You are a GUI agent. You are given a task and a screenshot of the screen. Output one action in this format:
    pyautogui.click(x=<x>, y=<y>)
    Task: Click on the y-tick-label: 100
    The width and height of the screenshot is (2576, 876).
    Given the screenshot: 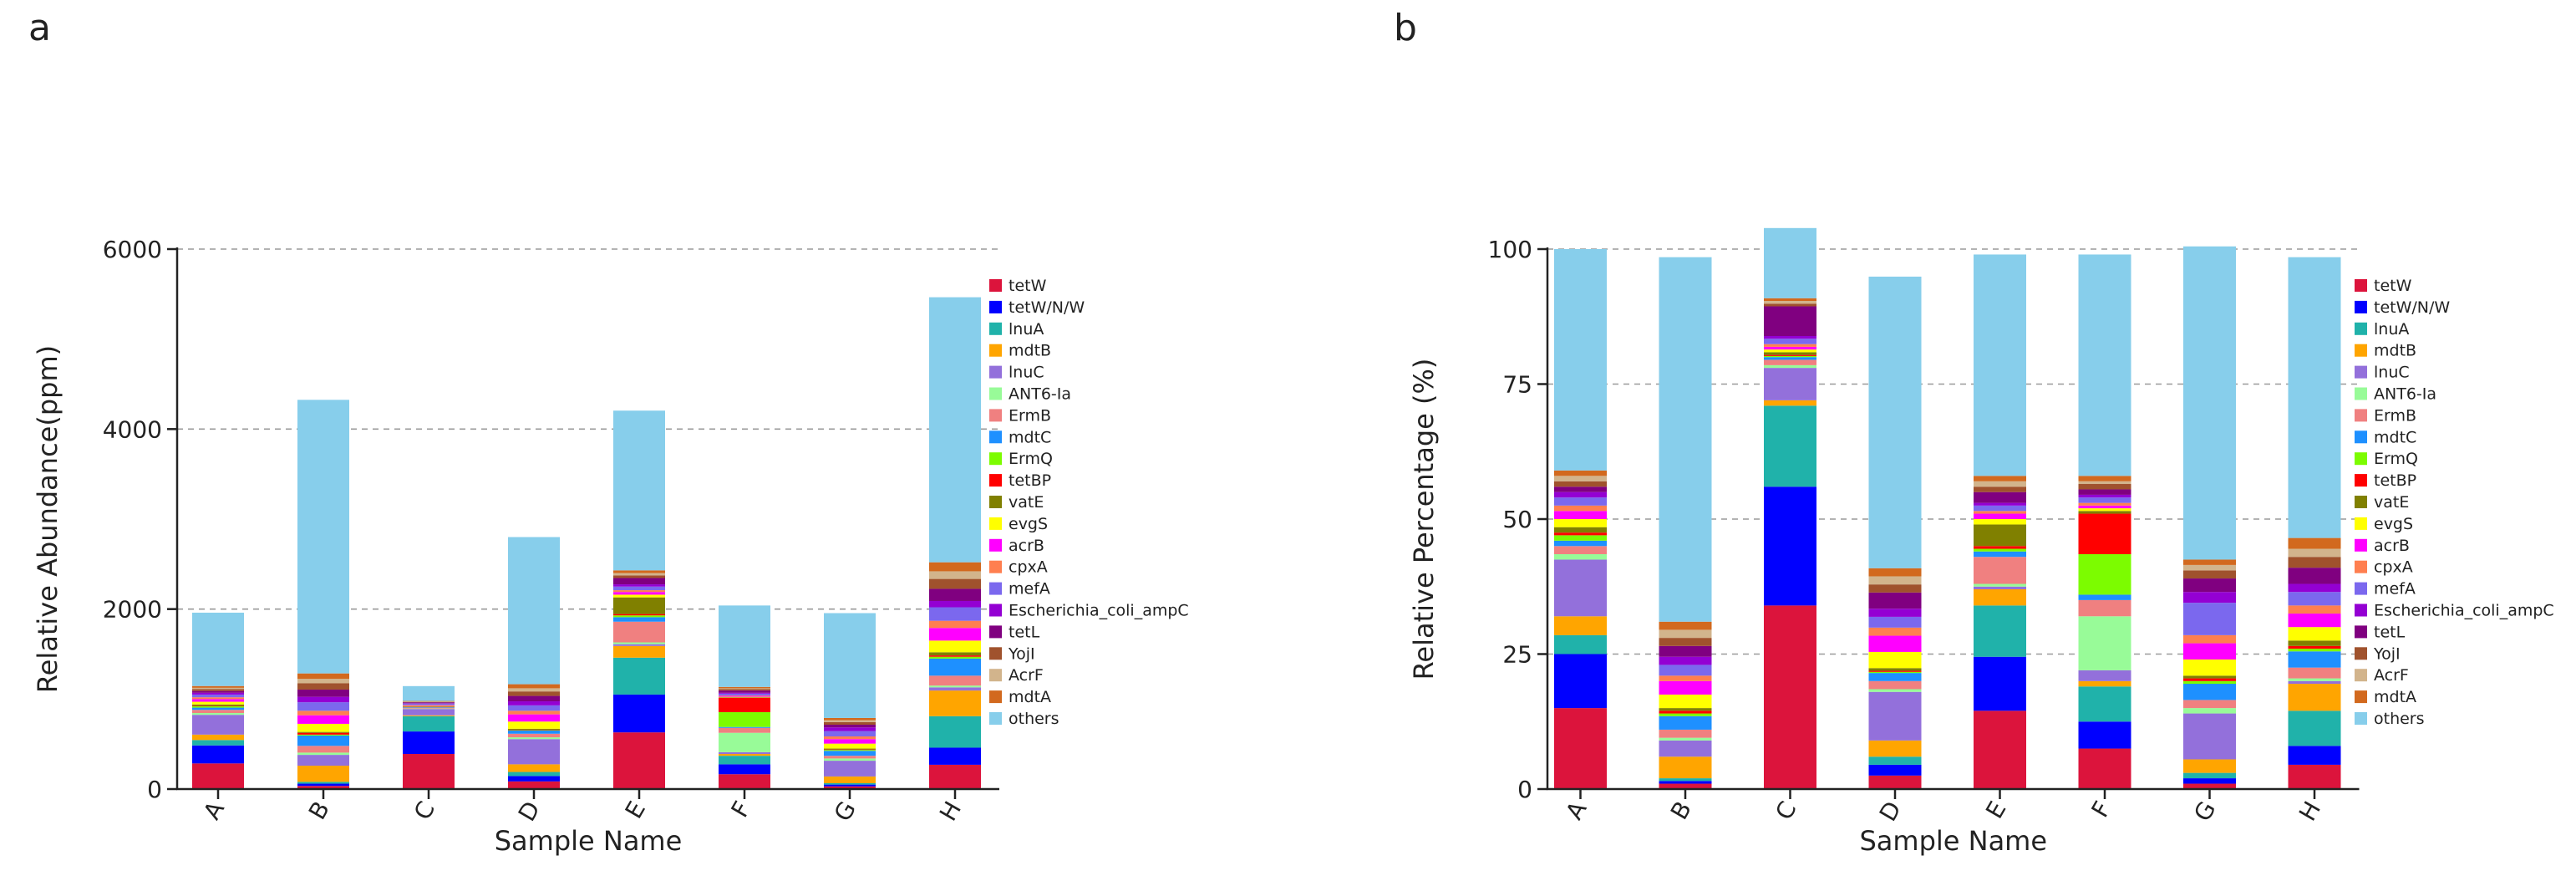 What is the action you would take?
    pyautogui.click(x=1510, y=249)
    